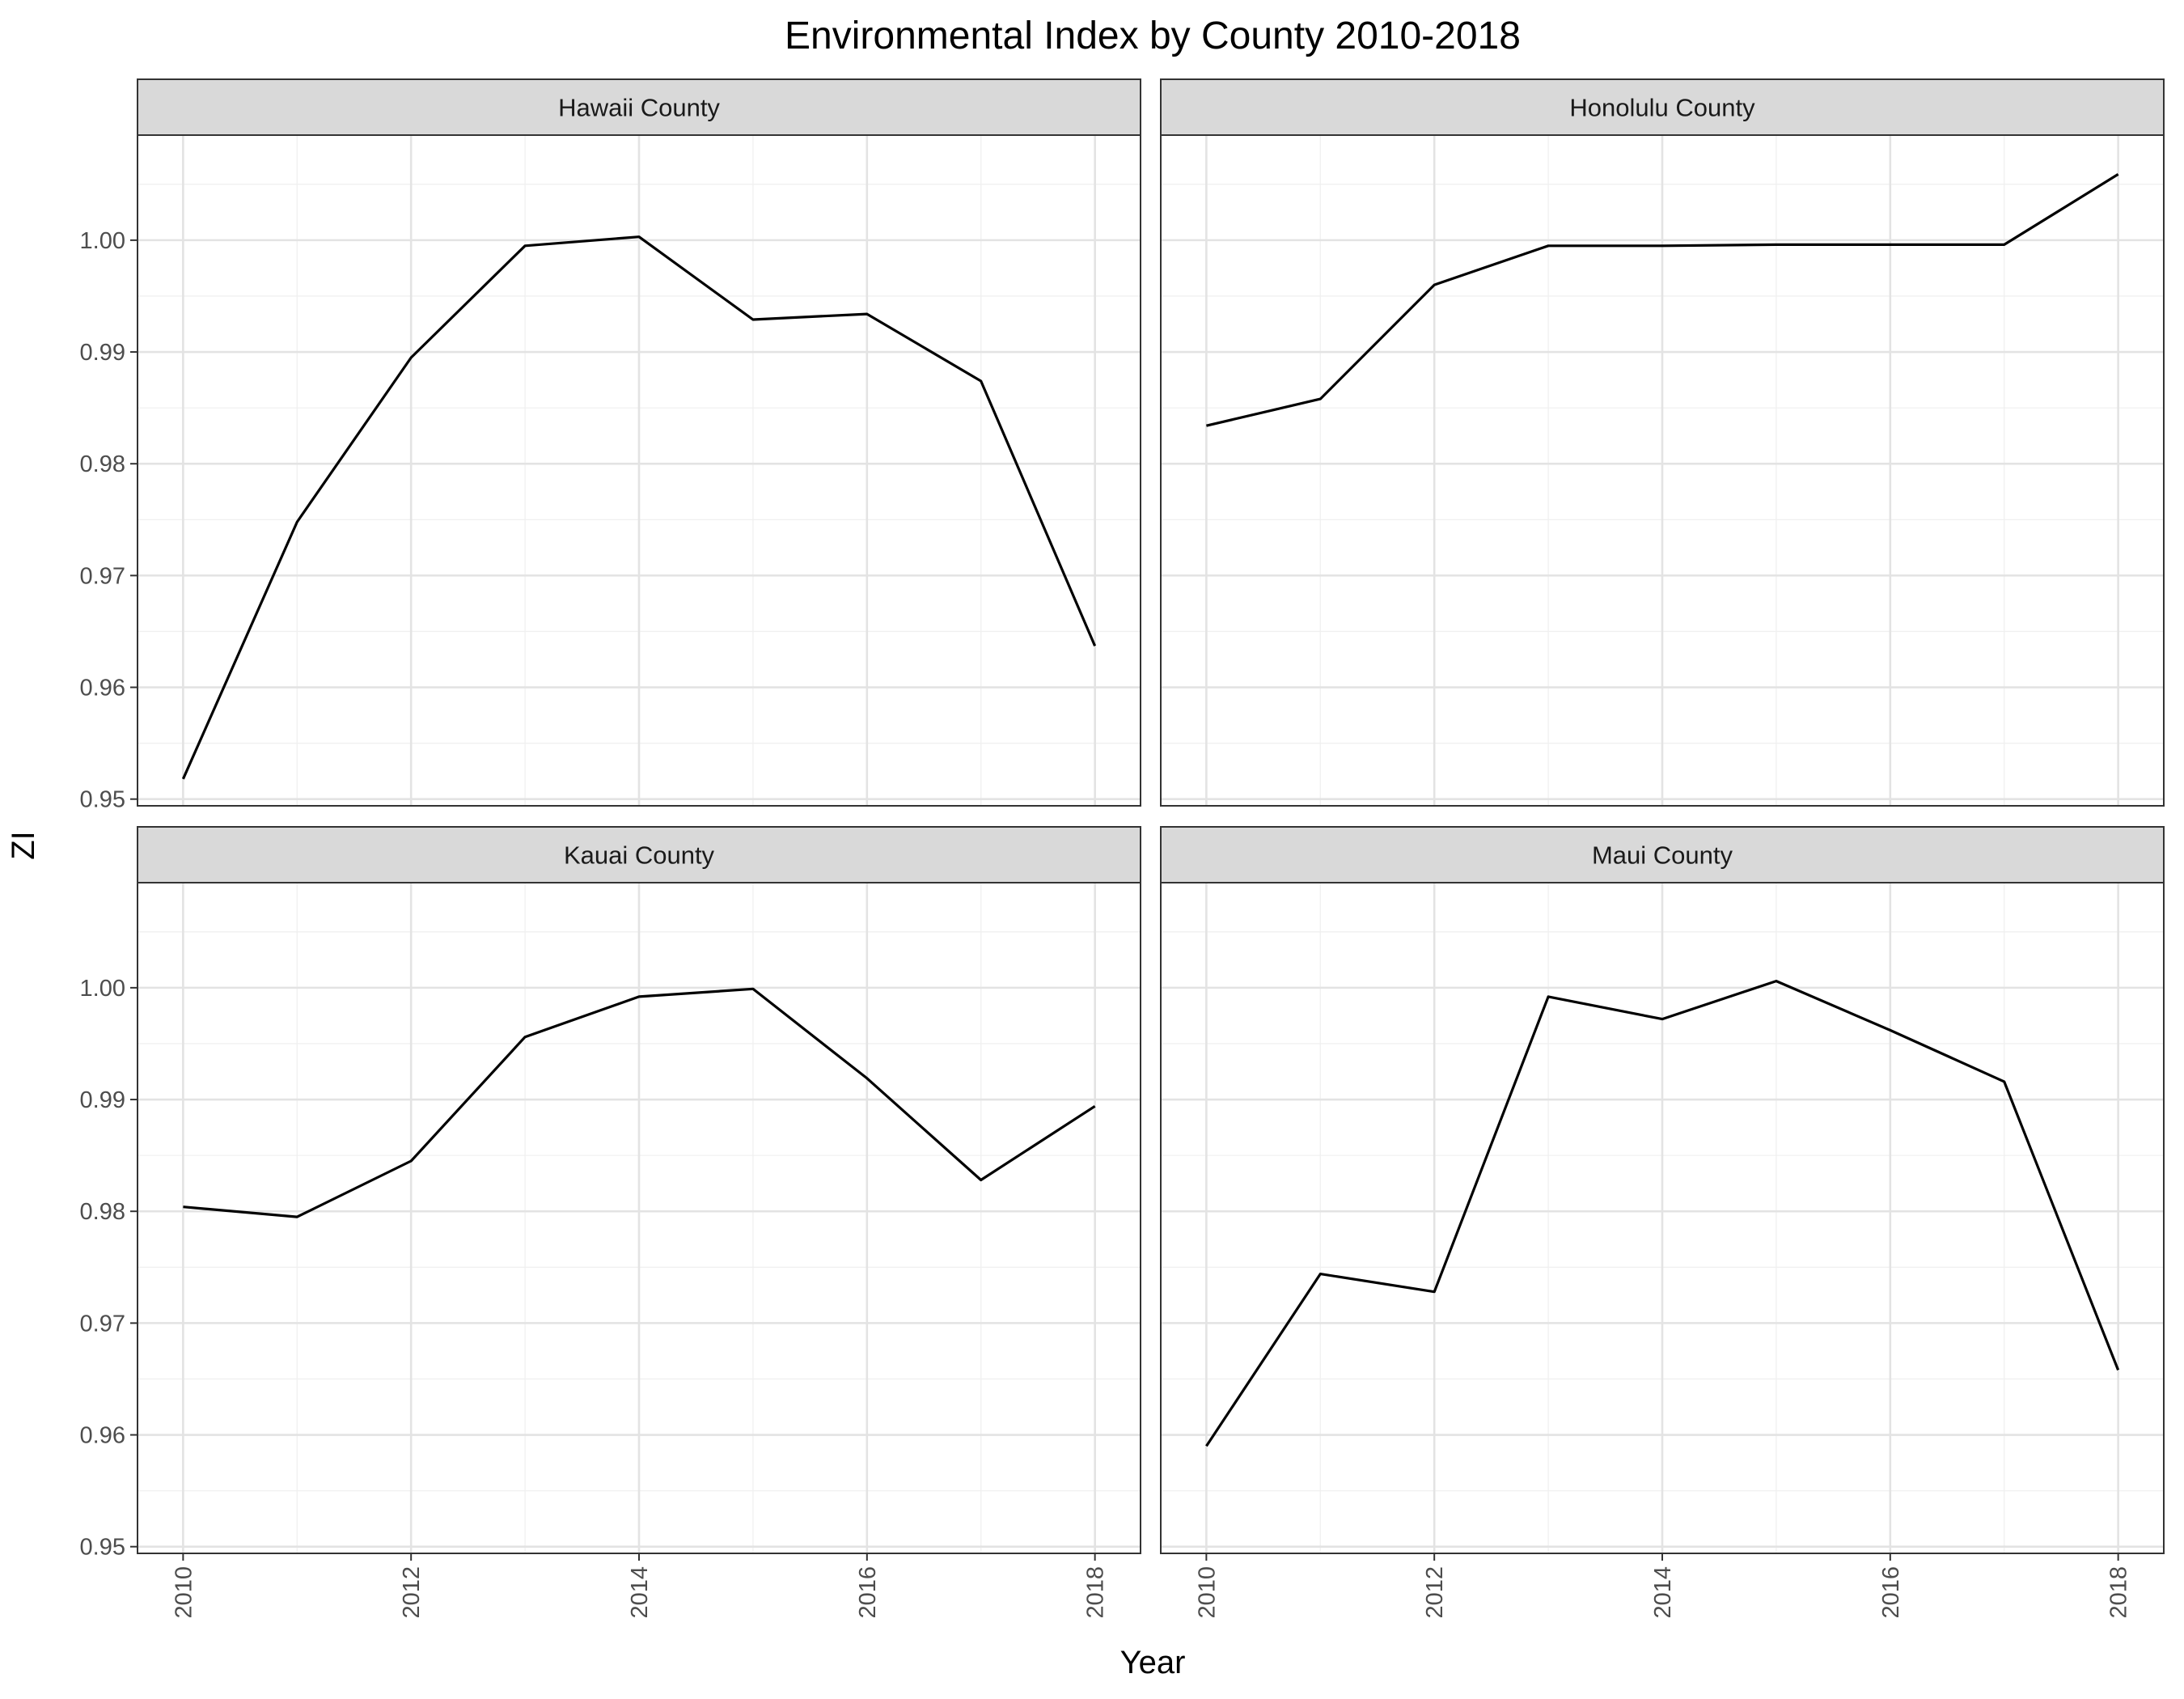  What do you see at coordinates (1153, 36) in the screenshot?
I see `chart-title: Environmental Index by County 2010-2018` at bounding box center [1153, 36].